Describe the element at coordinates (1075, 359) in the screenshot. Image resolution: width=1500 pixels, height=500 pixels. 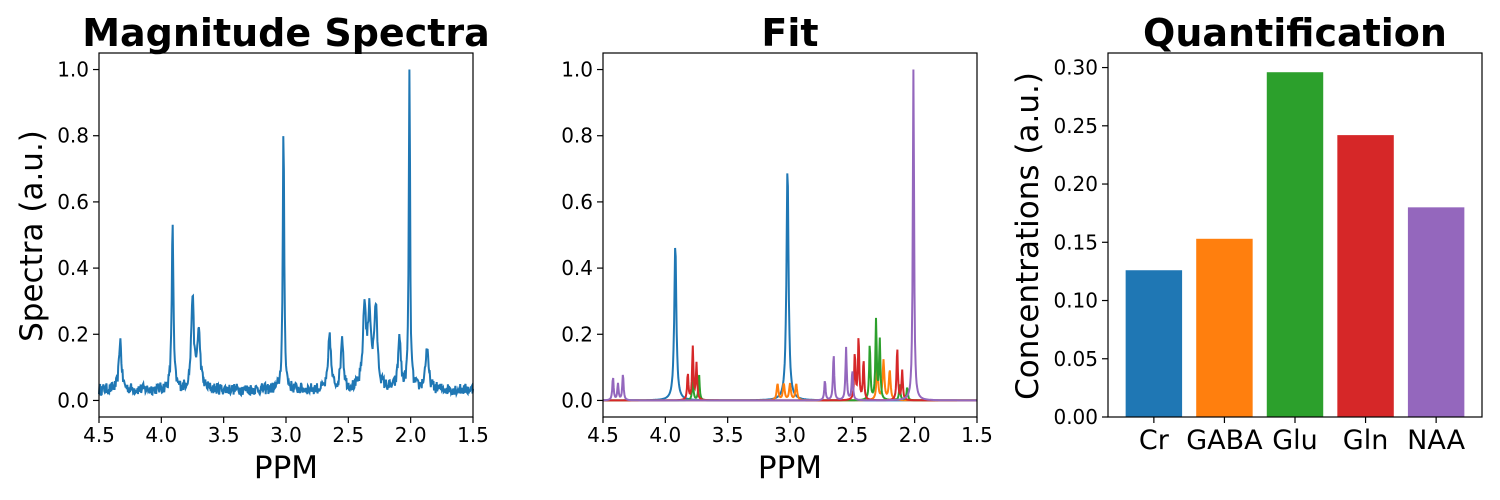
I see `y-tick-label: 0.05` at that location.